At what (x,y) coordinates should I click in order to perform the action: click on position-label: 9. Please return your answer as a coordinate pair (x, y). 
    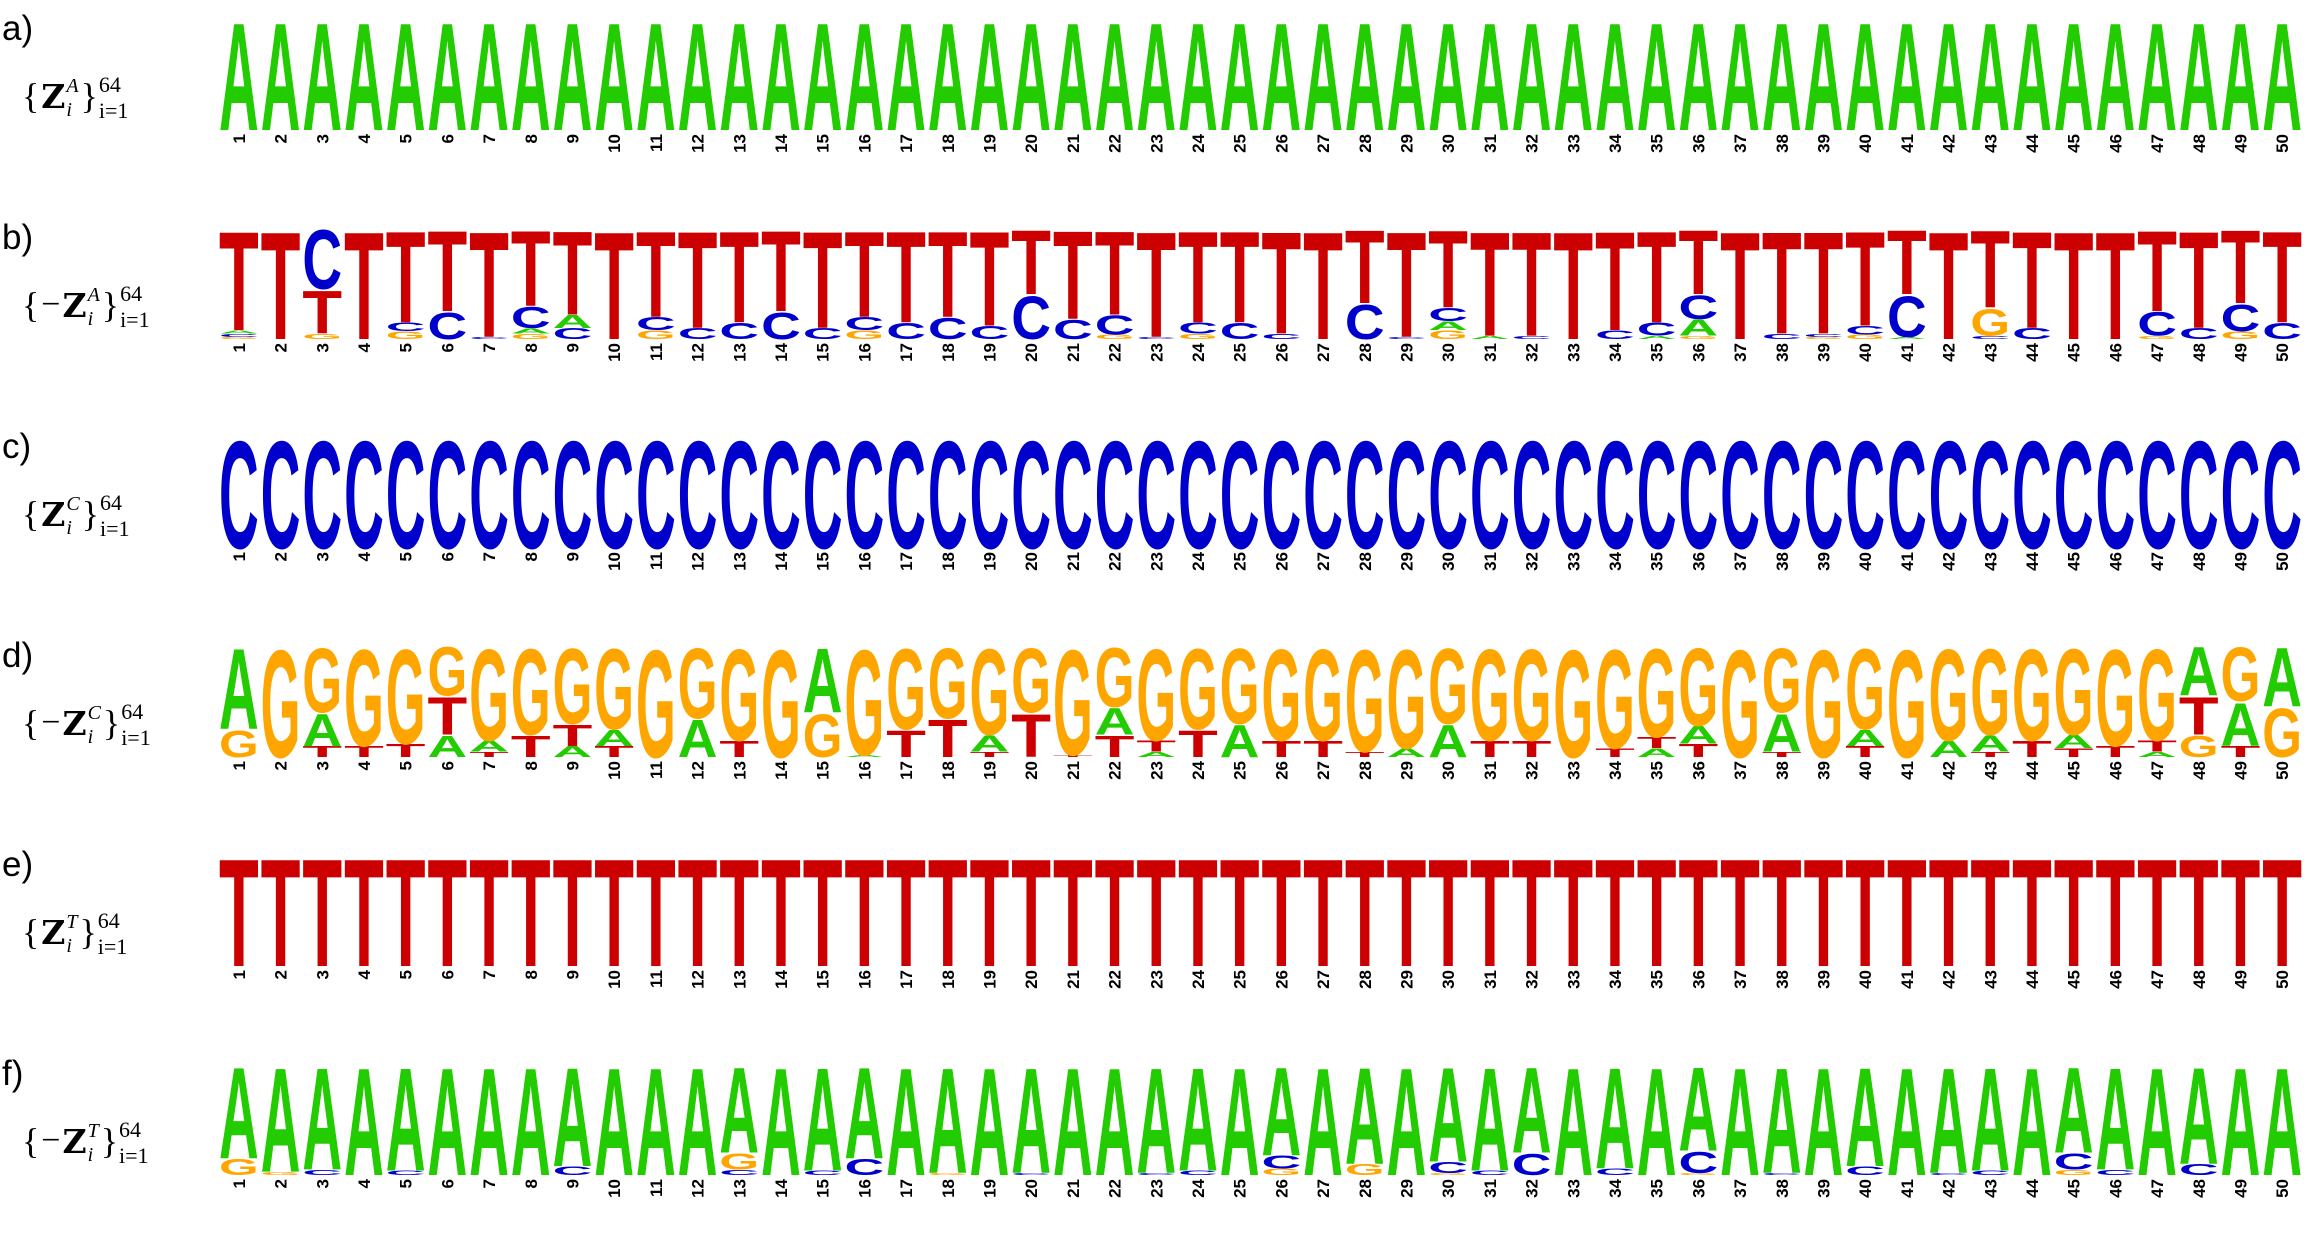
    Looking at the image, I should click on (572, 138).